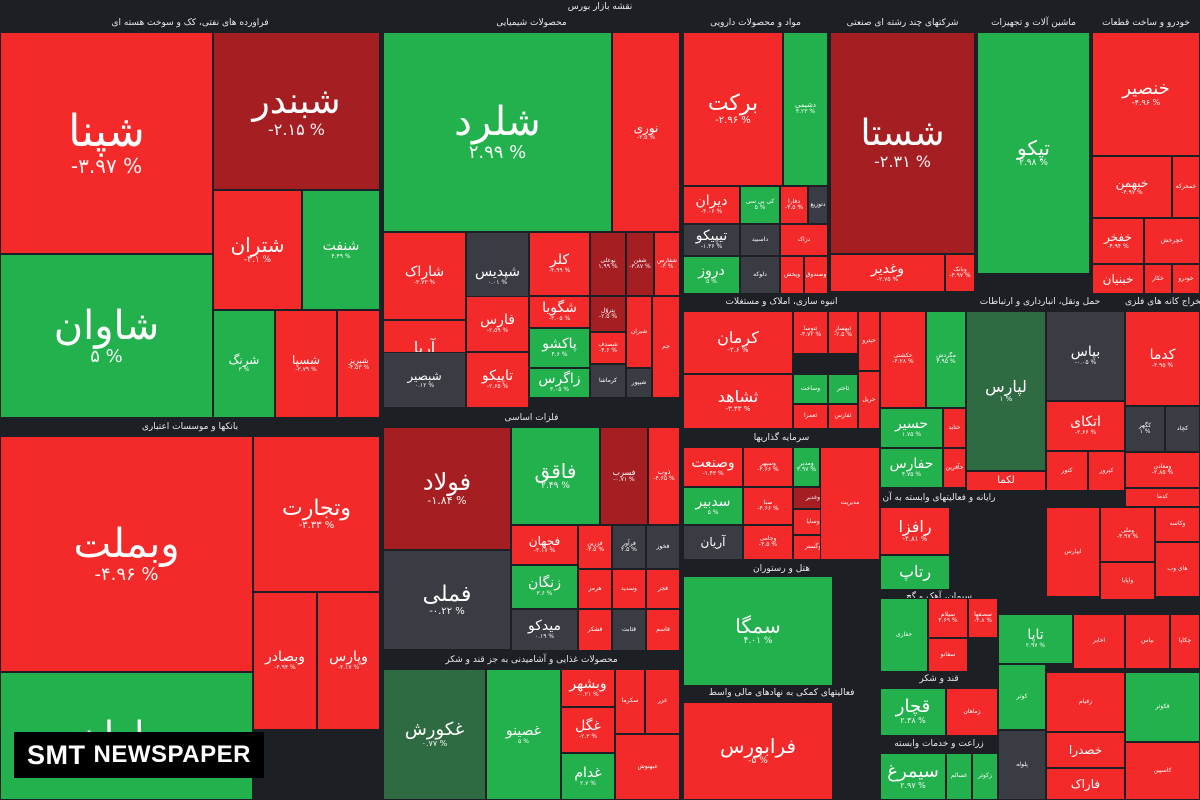 The height and width of the screenshot is (800, 1200). Describe the element at coordinates (804, 240) in the screenshot. I see `stock-tile-small: دزاک` at that location.